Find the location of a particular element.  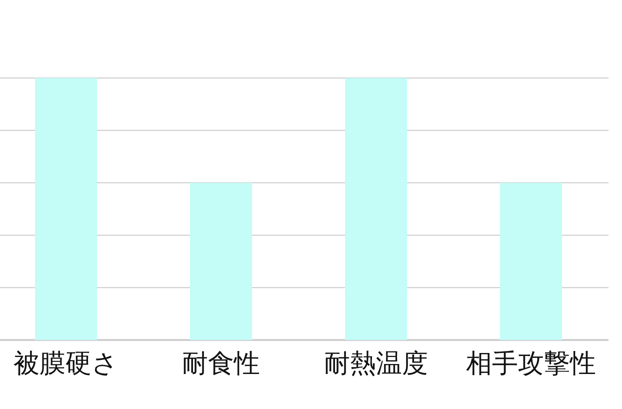

x-tick-label: 耐熱温度 is located at coordinates (376, 364).